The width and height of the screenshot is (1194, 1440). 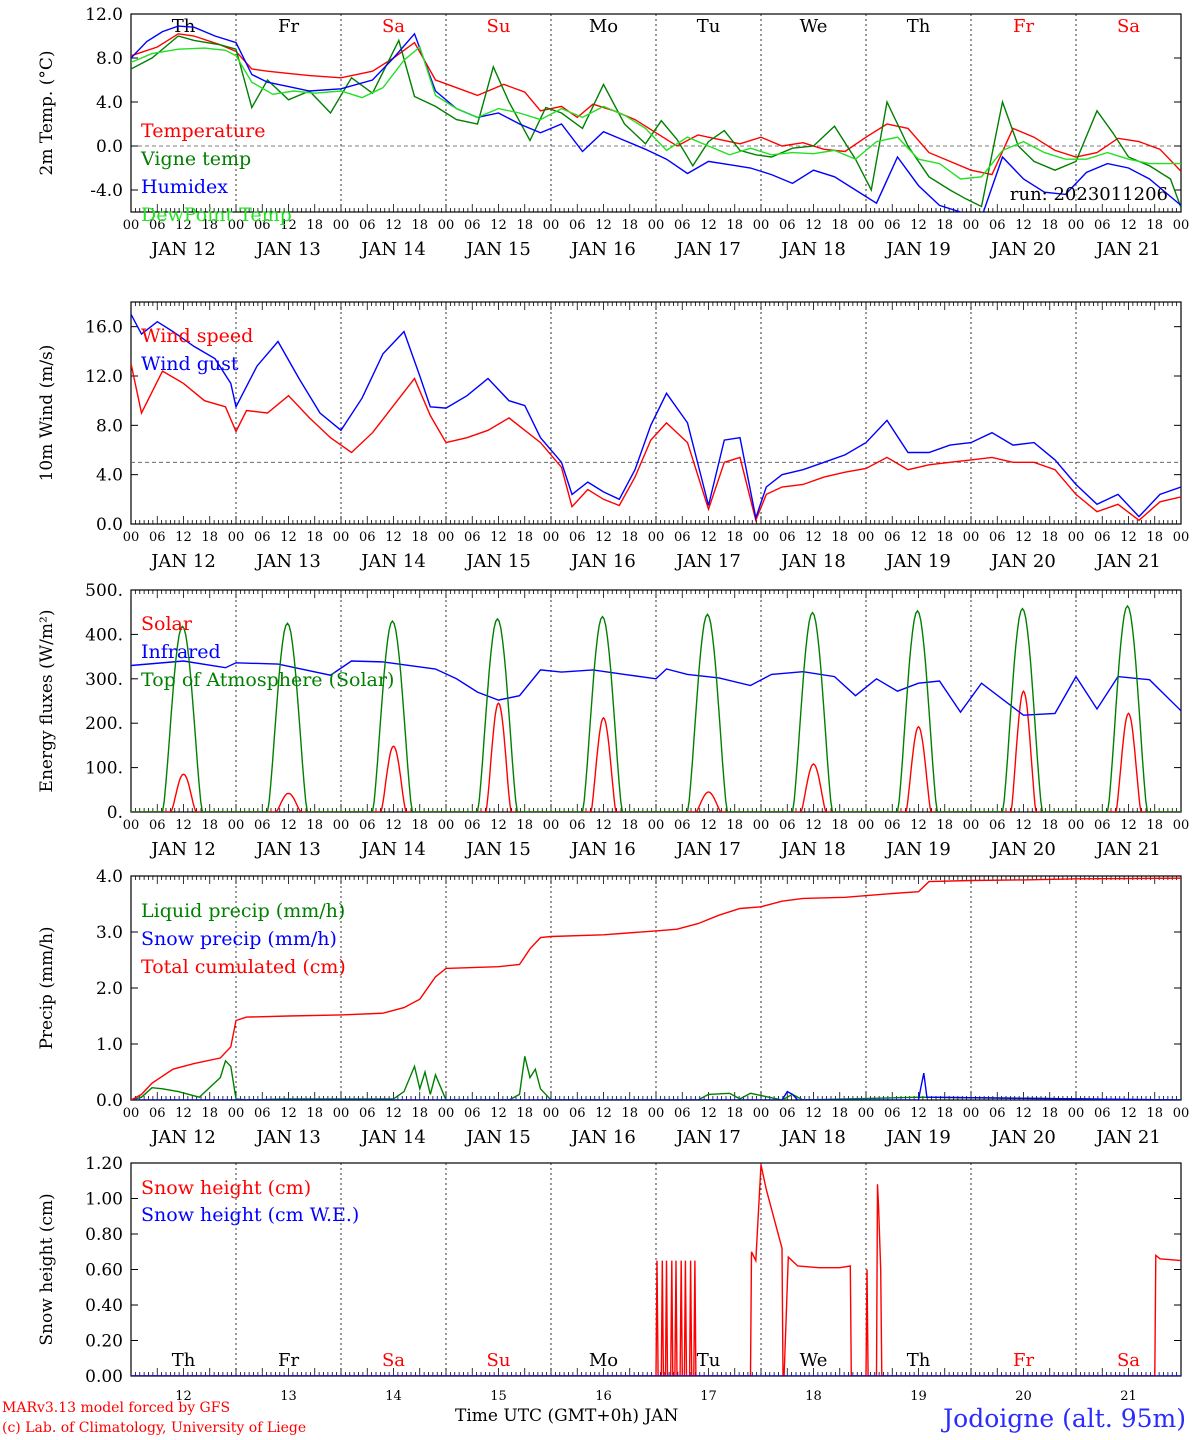 I want to click on weekday-label: Su, so click(x=499, y=26).